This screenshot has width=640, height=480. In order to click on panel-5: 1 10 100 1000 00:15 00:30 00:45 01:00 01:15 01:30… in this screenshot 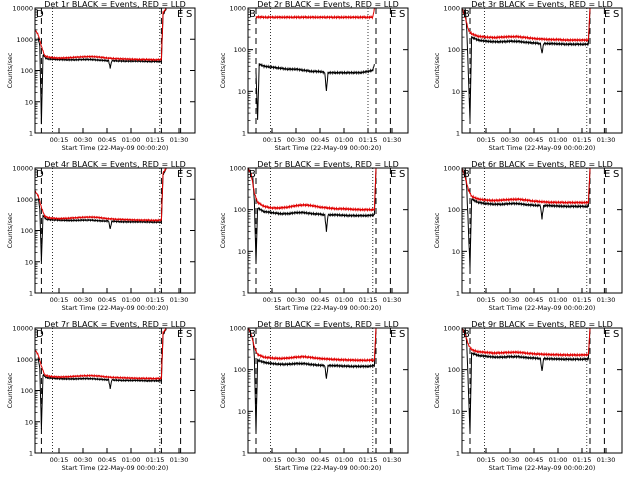, I will do `click(314, 236)`.